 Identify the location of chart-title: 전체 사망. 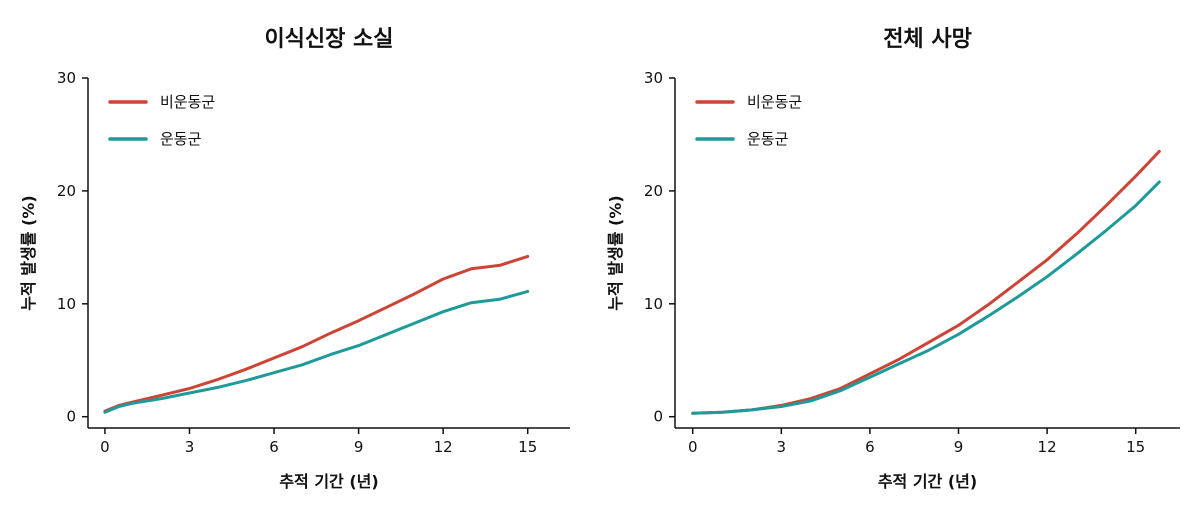
(927, 39).